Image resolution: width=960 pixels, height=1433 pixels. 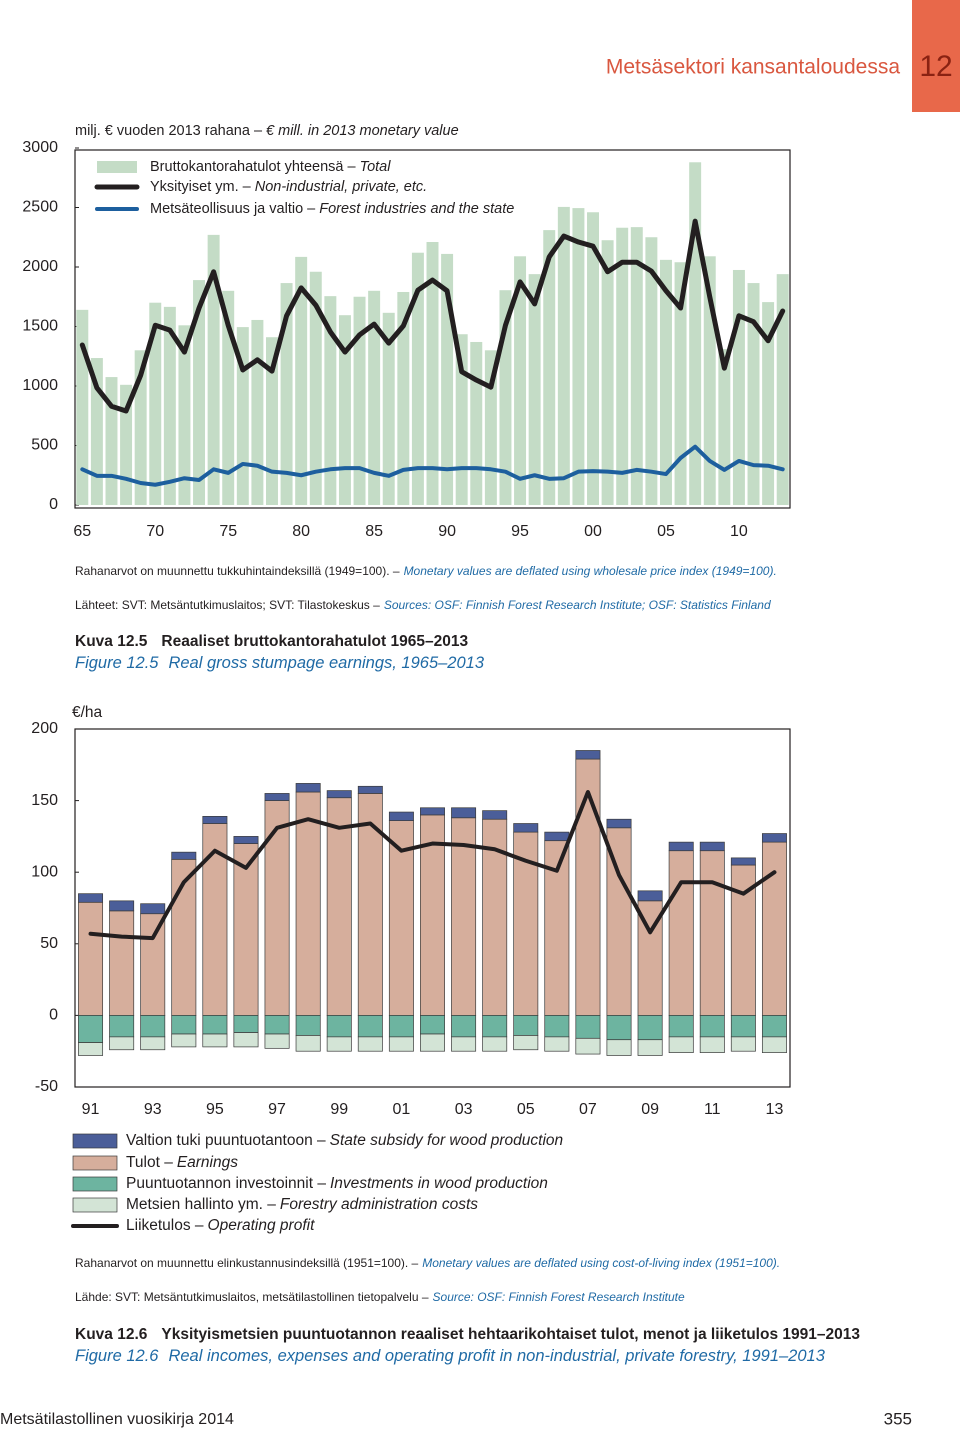 I want to click on section-title: Metsäsektori kansantaloudessa, so click(x=753, y=67).